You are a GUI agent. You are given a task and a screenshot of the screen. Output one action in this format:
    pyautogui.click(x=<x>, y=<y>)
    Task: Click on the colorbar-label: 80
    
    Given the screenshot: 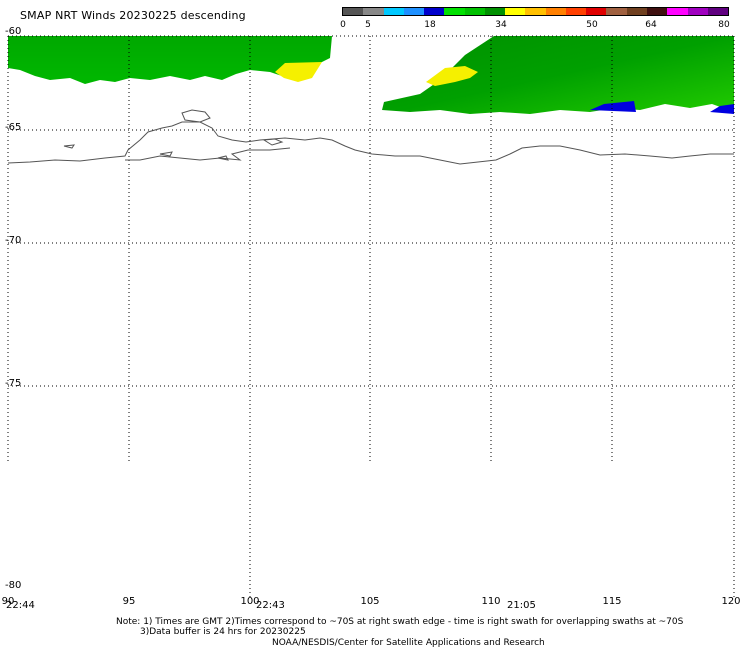 What is the action you would take?
    pyautogui.click(x=724, y=25)
    